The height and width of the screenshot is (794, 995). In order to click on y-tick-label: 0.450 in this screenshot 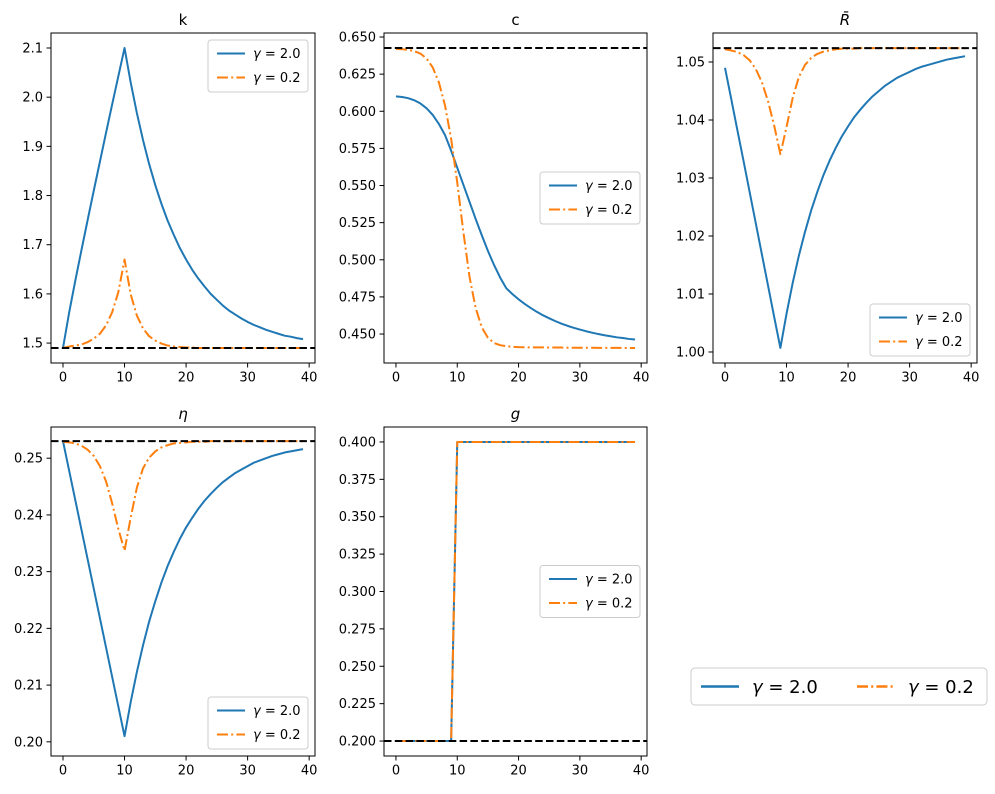, I will do `click(357, 335)`.